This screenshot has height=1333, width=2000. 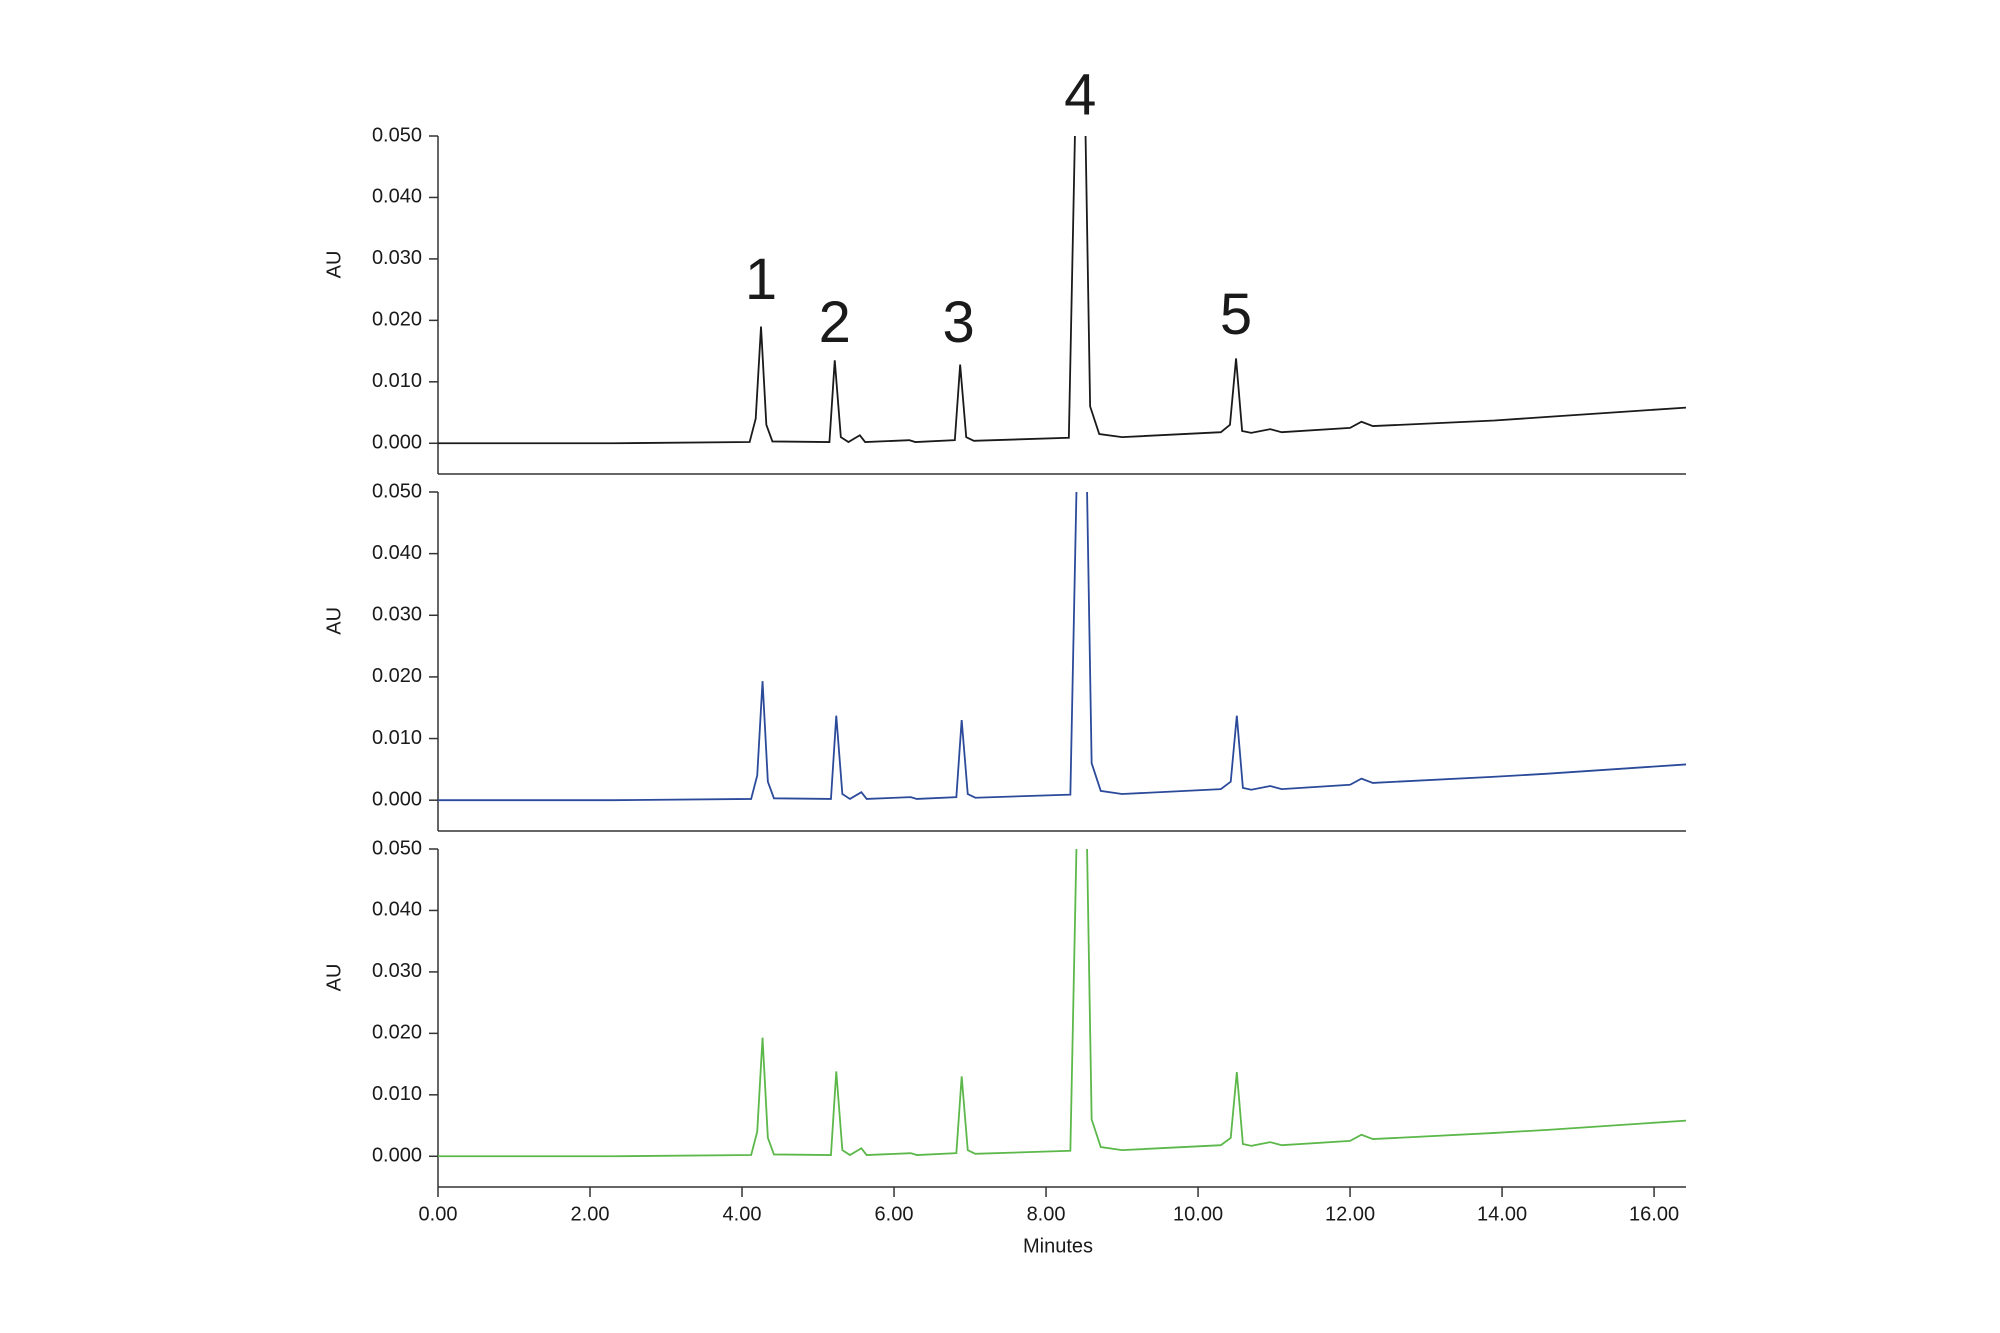 I want to click on peak-label: 2, so click(x=835, y=322).